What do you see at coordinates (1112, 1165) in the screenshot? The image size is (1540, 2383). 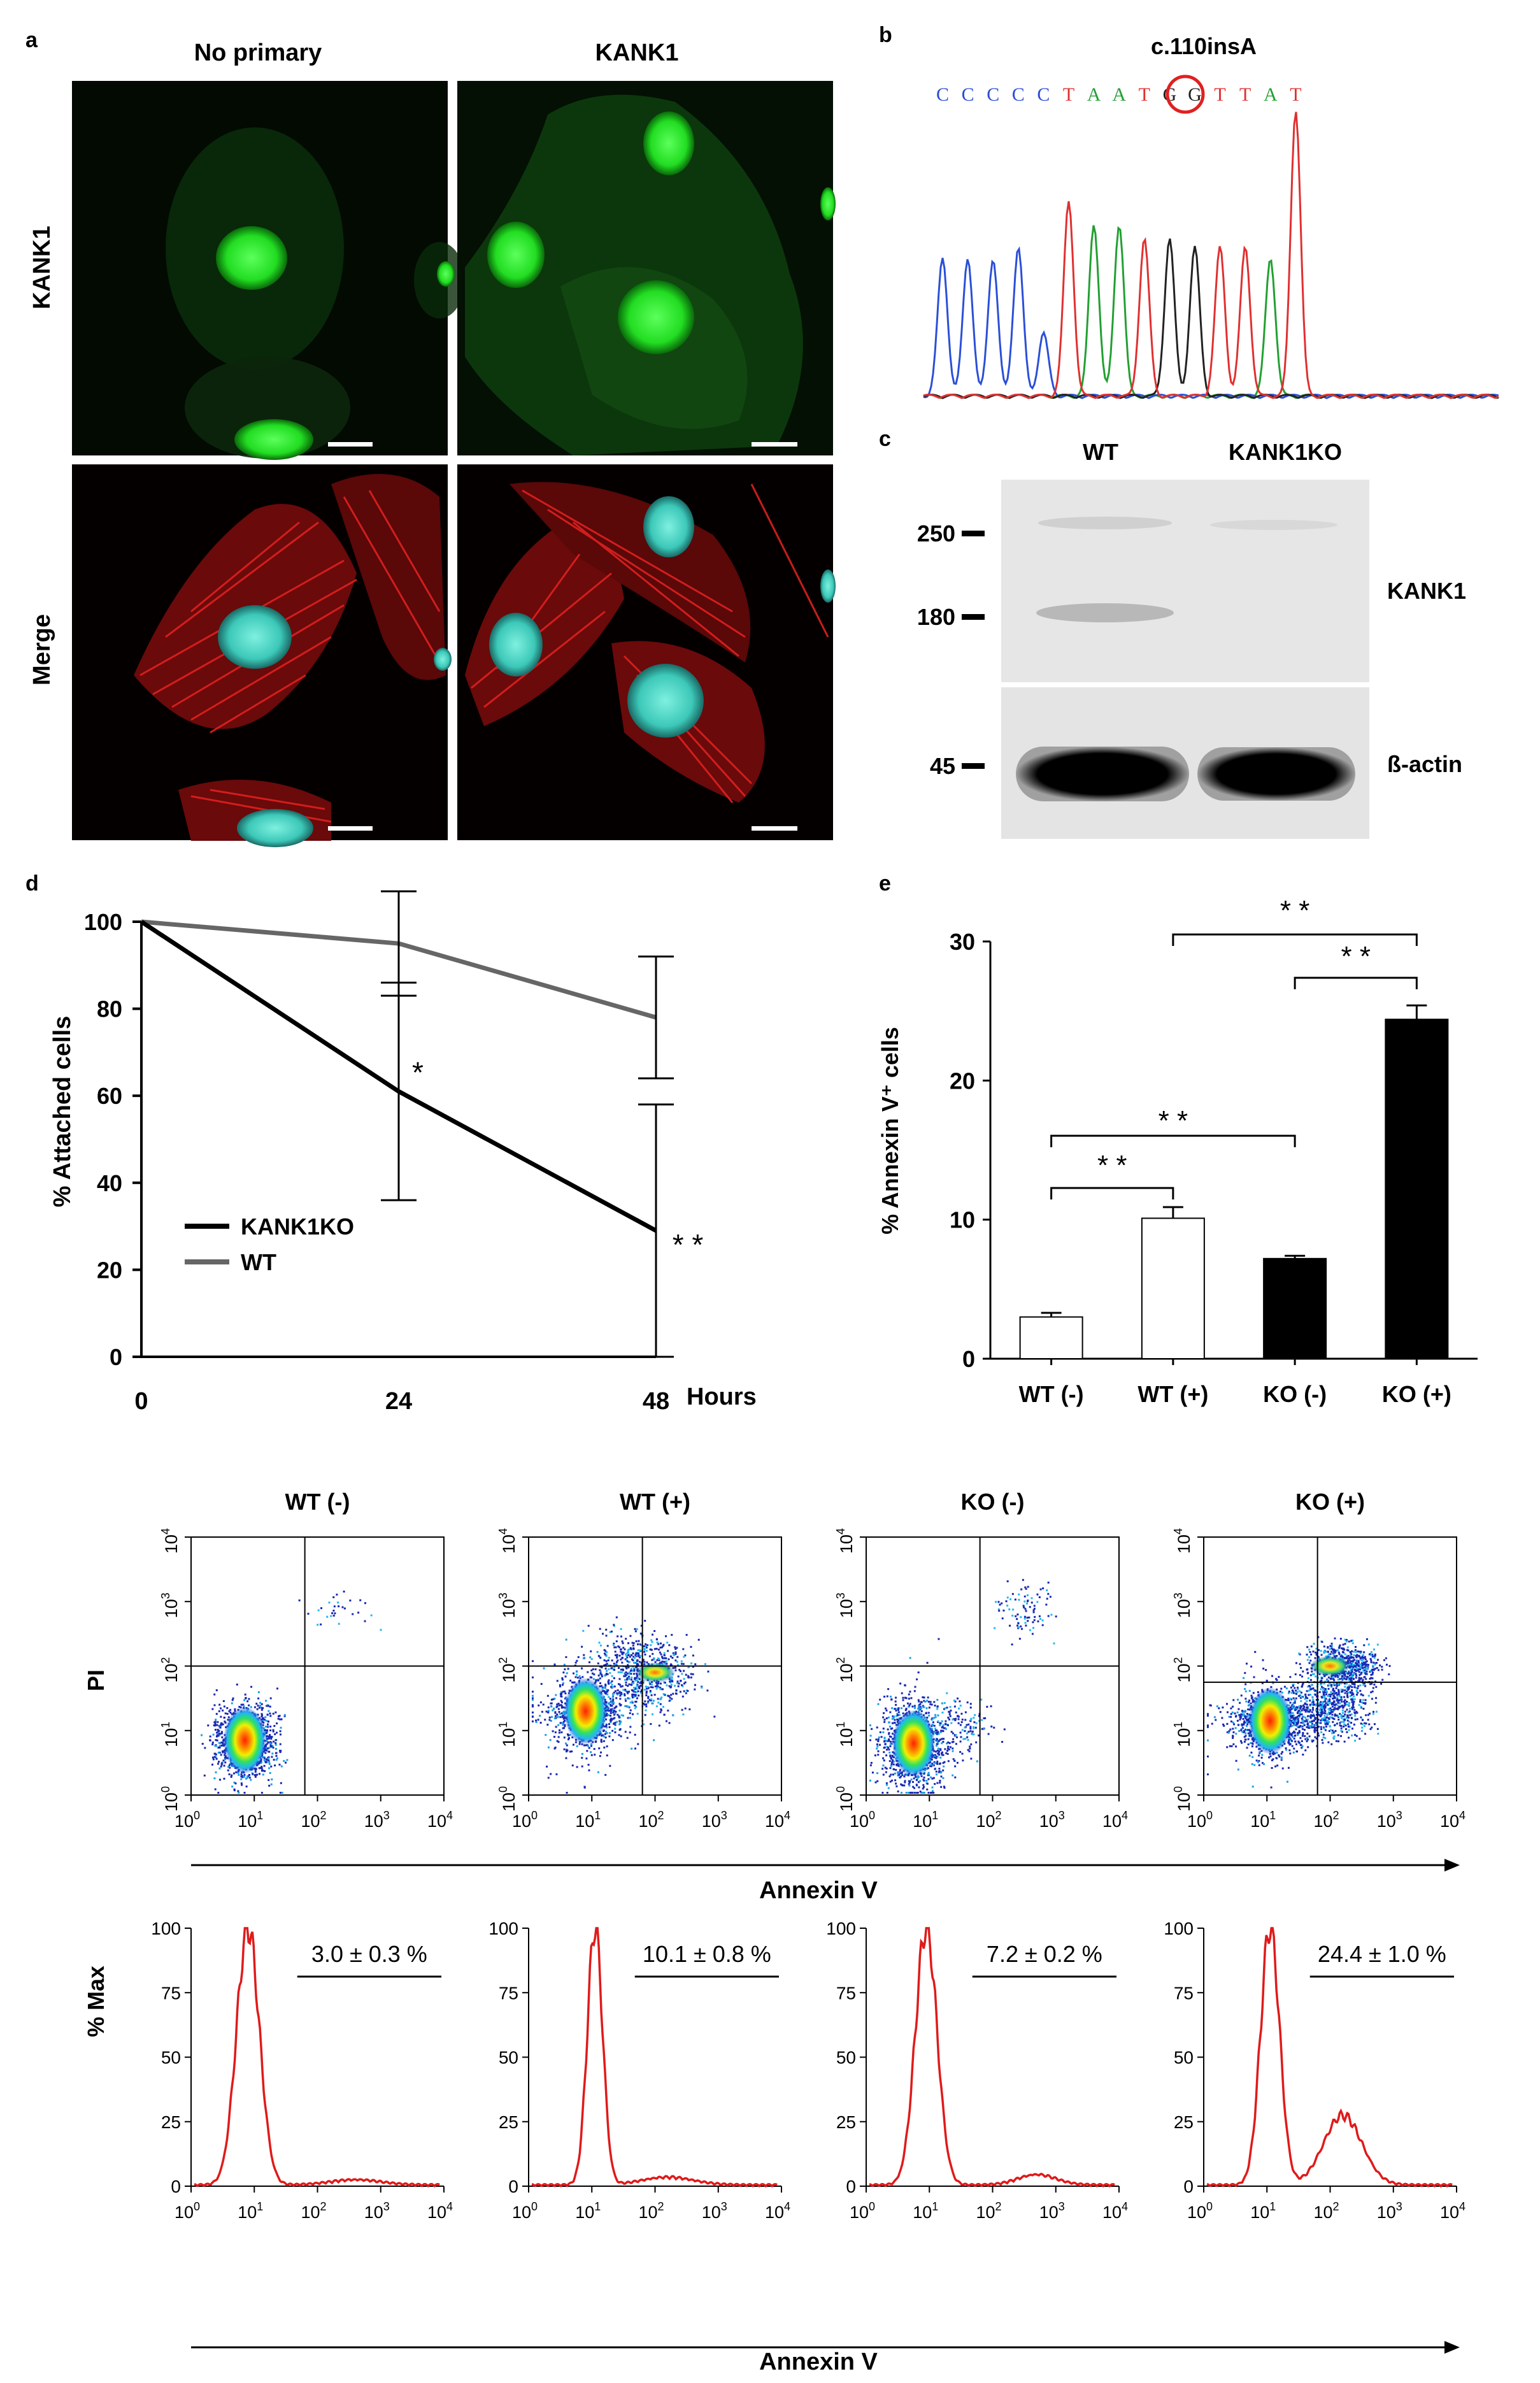 I see `significance-star: * *` at bounding box center [1112, 1165].